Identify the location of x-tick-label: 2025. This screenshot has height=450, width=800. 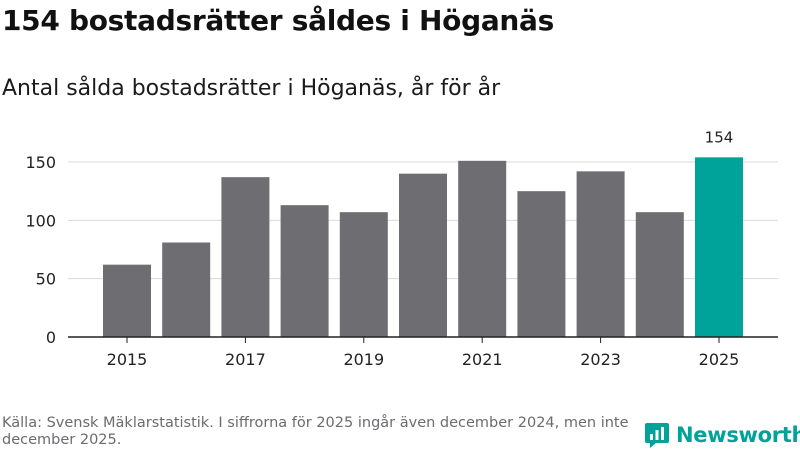
(719, 359).